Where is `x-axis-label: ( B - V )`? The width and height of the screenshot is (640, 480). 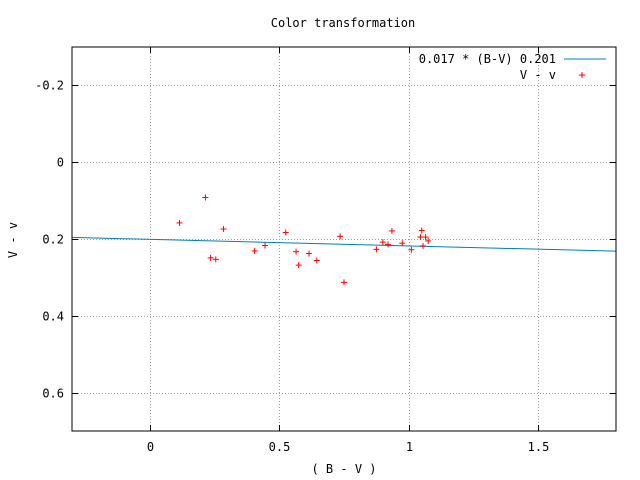
x-axis-label: ( B - V ) is located at coordinates (343, 469).